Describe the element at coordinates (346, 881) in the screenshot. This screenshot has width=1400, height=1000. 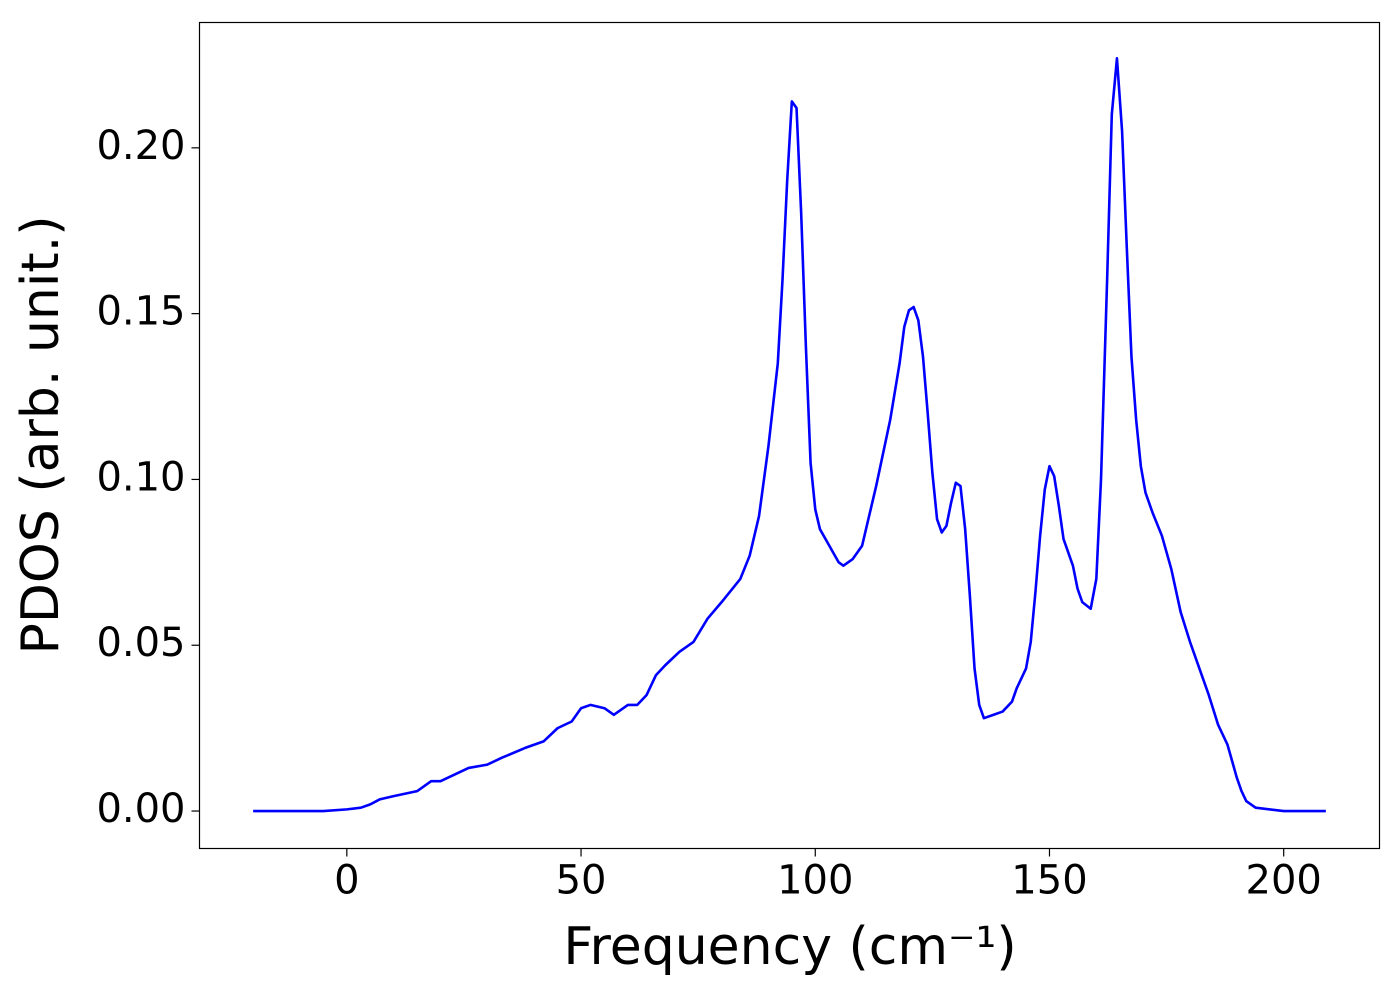
I see `x-tick-label: 0` at that location.